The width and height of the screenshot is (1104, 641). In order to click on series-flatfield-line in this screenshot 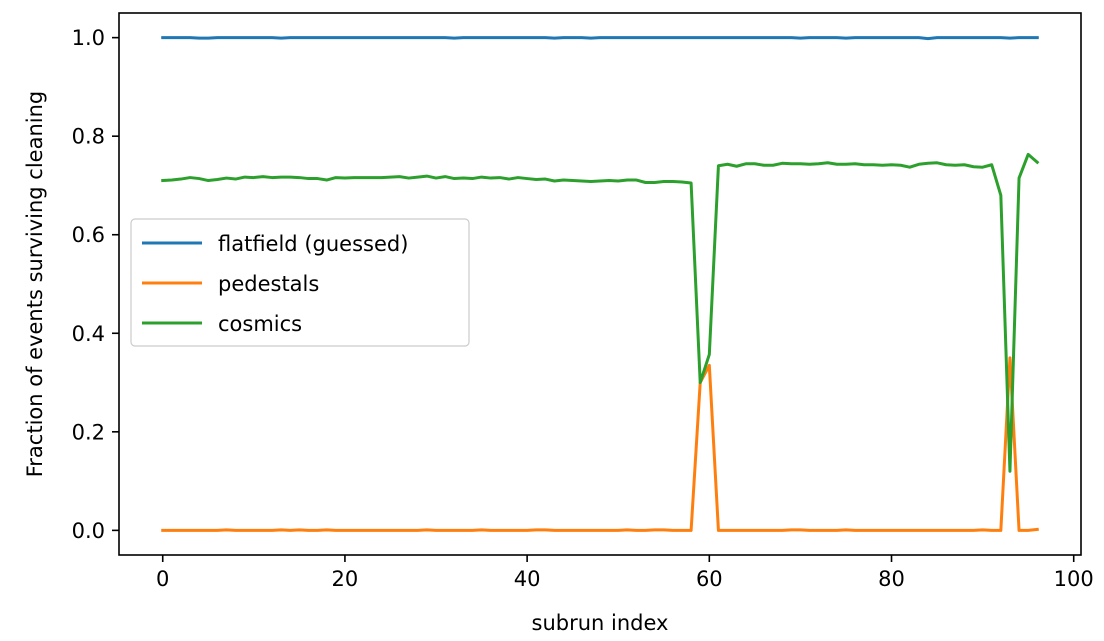, I will do `click(600, 38)`.